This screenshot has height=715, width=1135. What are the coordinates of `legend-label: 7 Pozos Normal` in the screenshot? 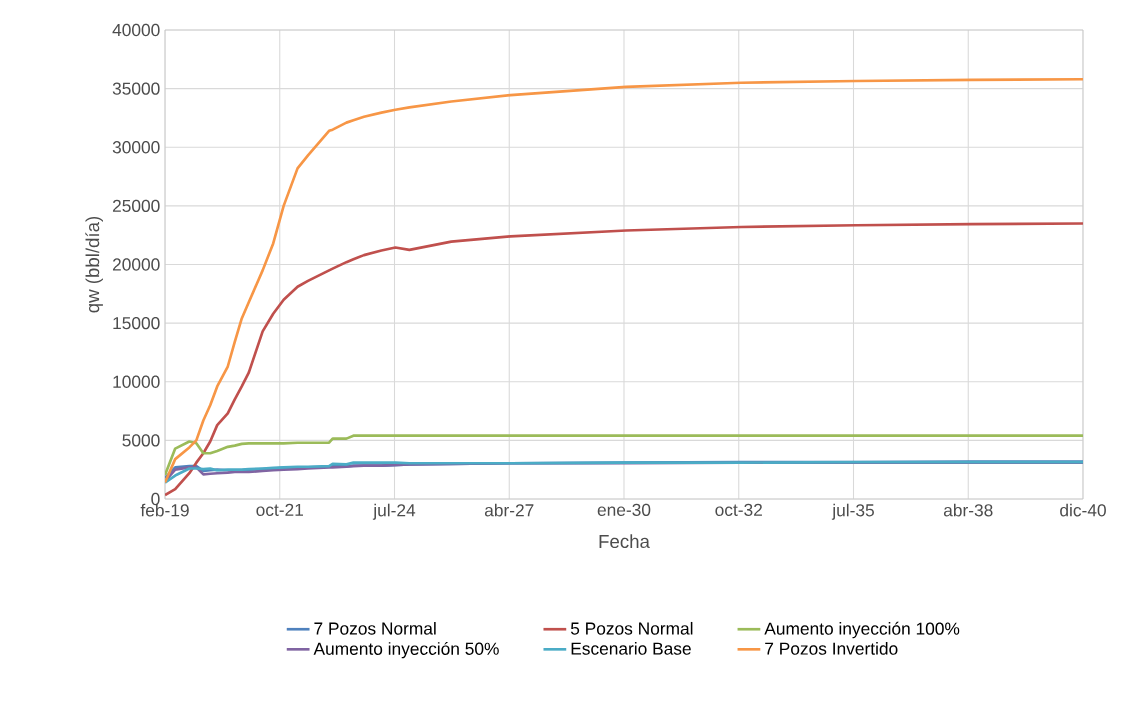 It's located at (375, 628).